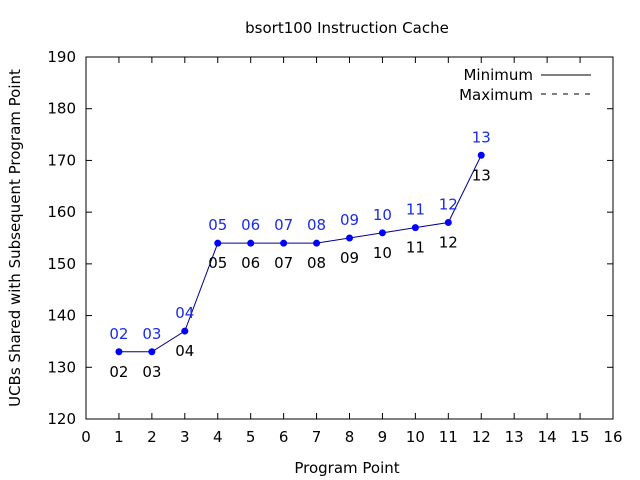 Image resolution: width=640 pixels, height=480 pixels. Describe the element at coordinates (612, 437) in the screenshot. I see `x-tick-label: 16` at that location.